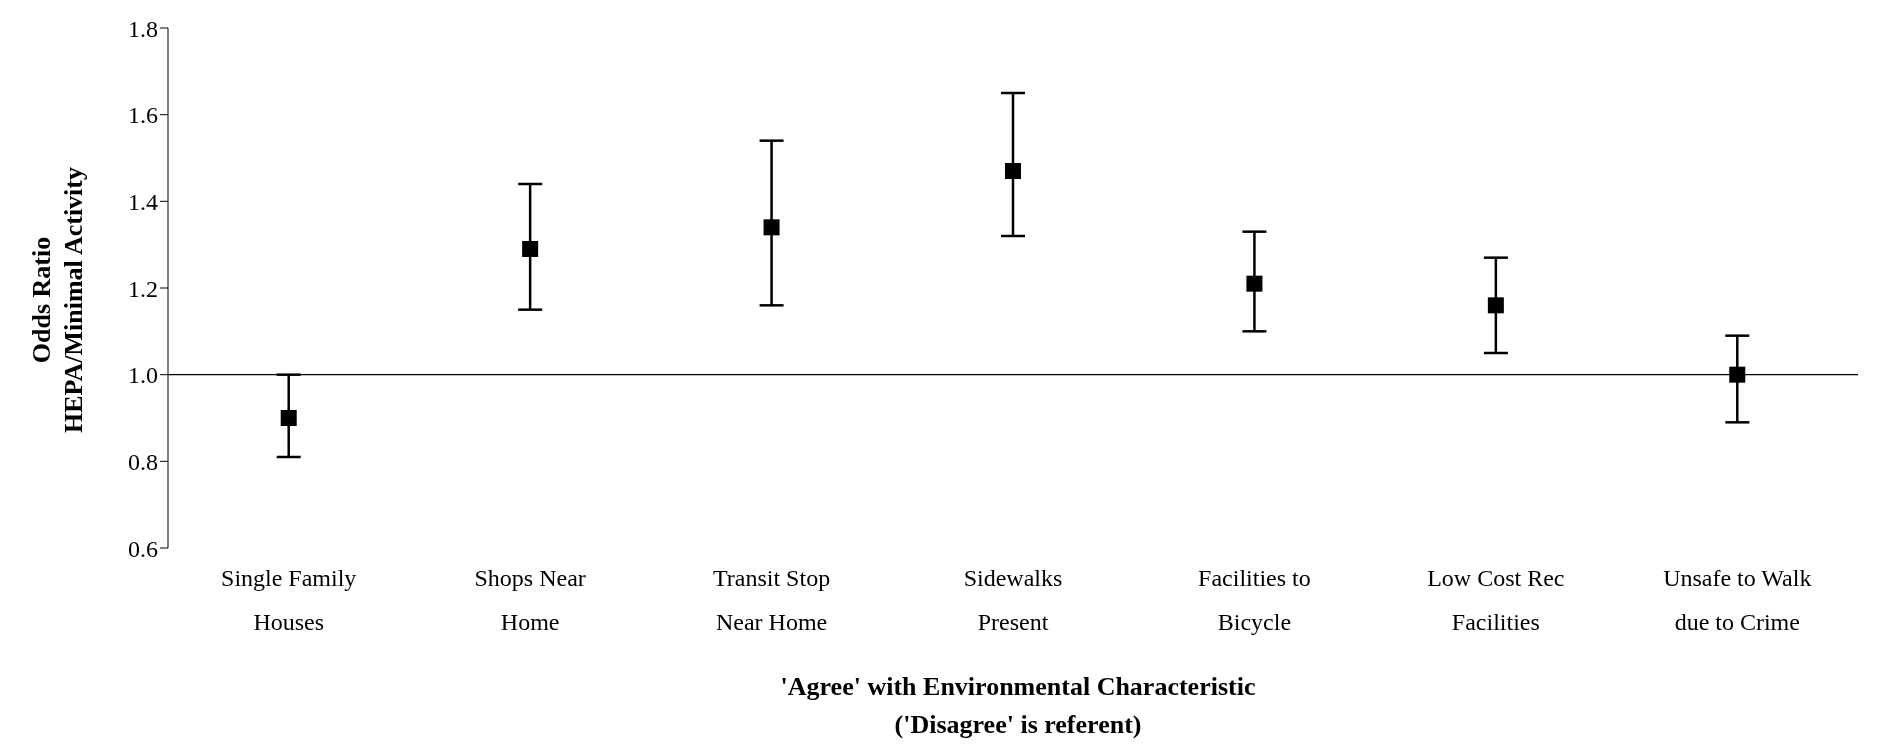  I want to click on y-axis-title: Odds Ratio HEPA/Minimal Activity, so click(57, 300).